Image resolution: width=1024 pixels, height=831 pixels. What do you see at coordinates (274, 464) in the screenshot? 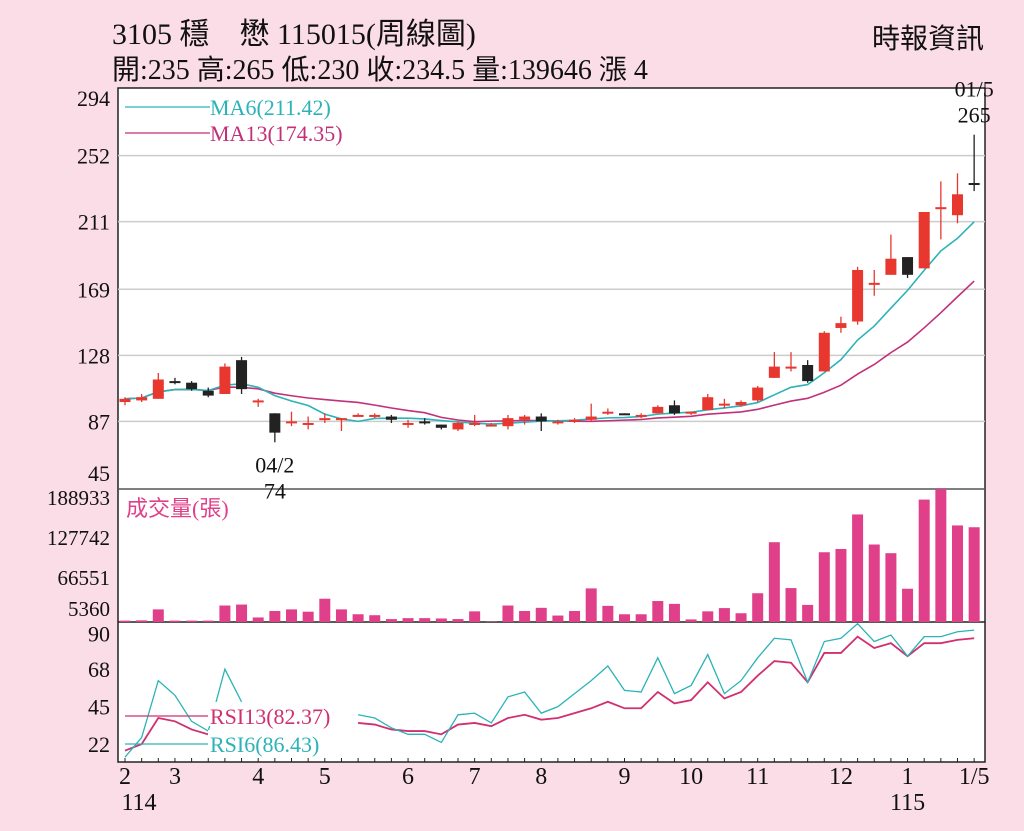
I see `annotation-date: 04/2` at bounding box center [274, 464].